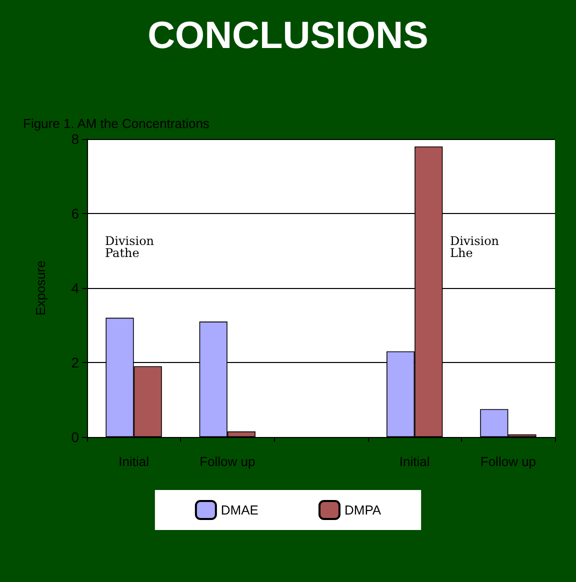  I want to click on y-tick-label: 6, so click(75, 214).